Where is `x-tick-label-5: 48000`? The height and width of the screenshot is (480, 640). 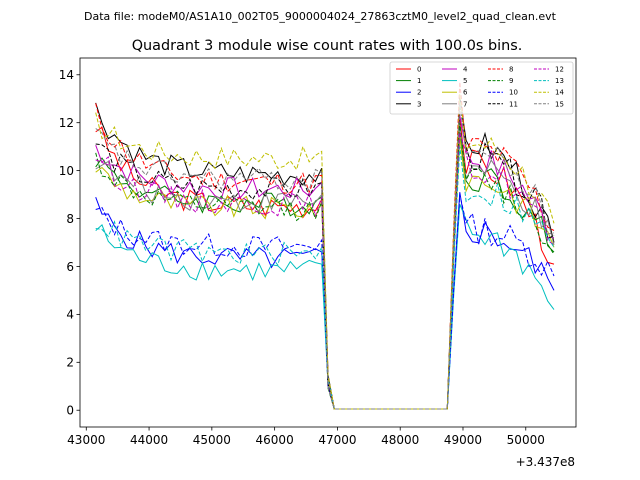
x-tick-label-5: 48000 is located at coordinates (400, 440).